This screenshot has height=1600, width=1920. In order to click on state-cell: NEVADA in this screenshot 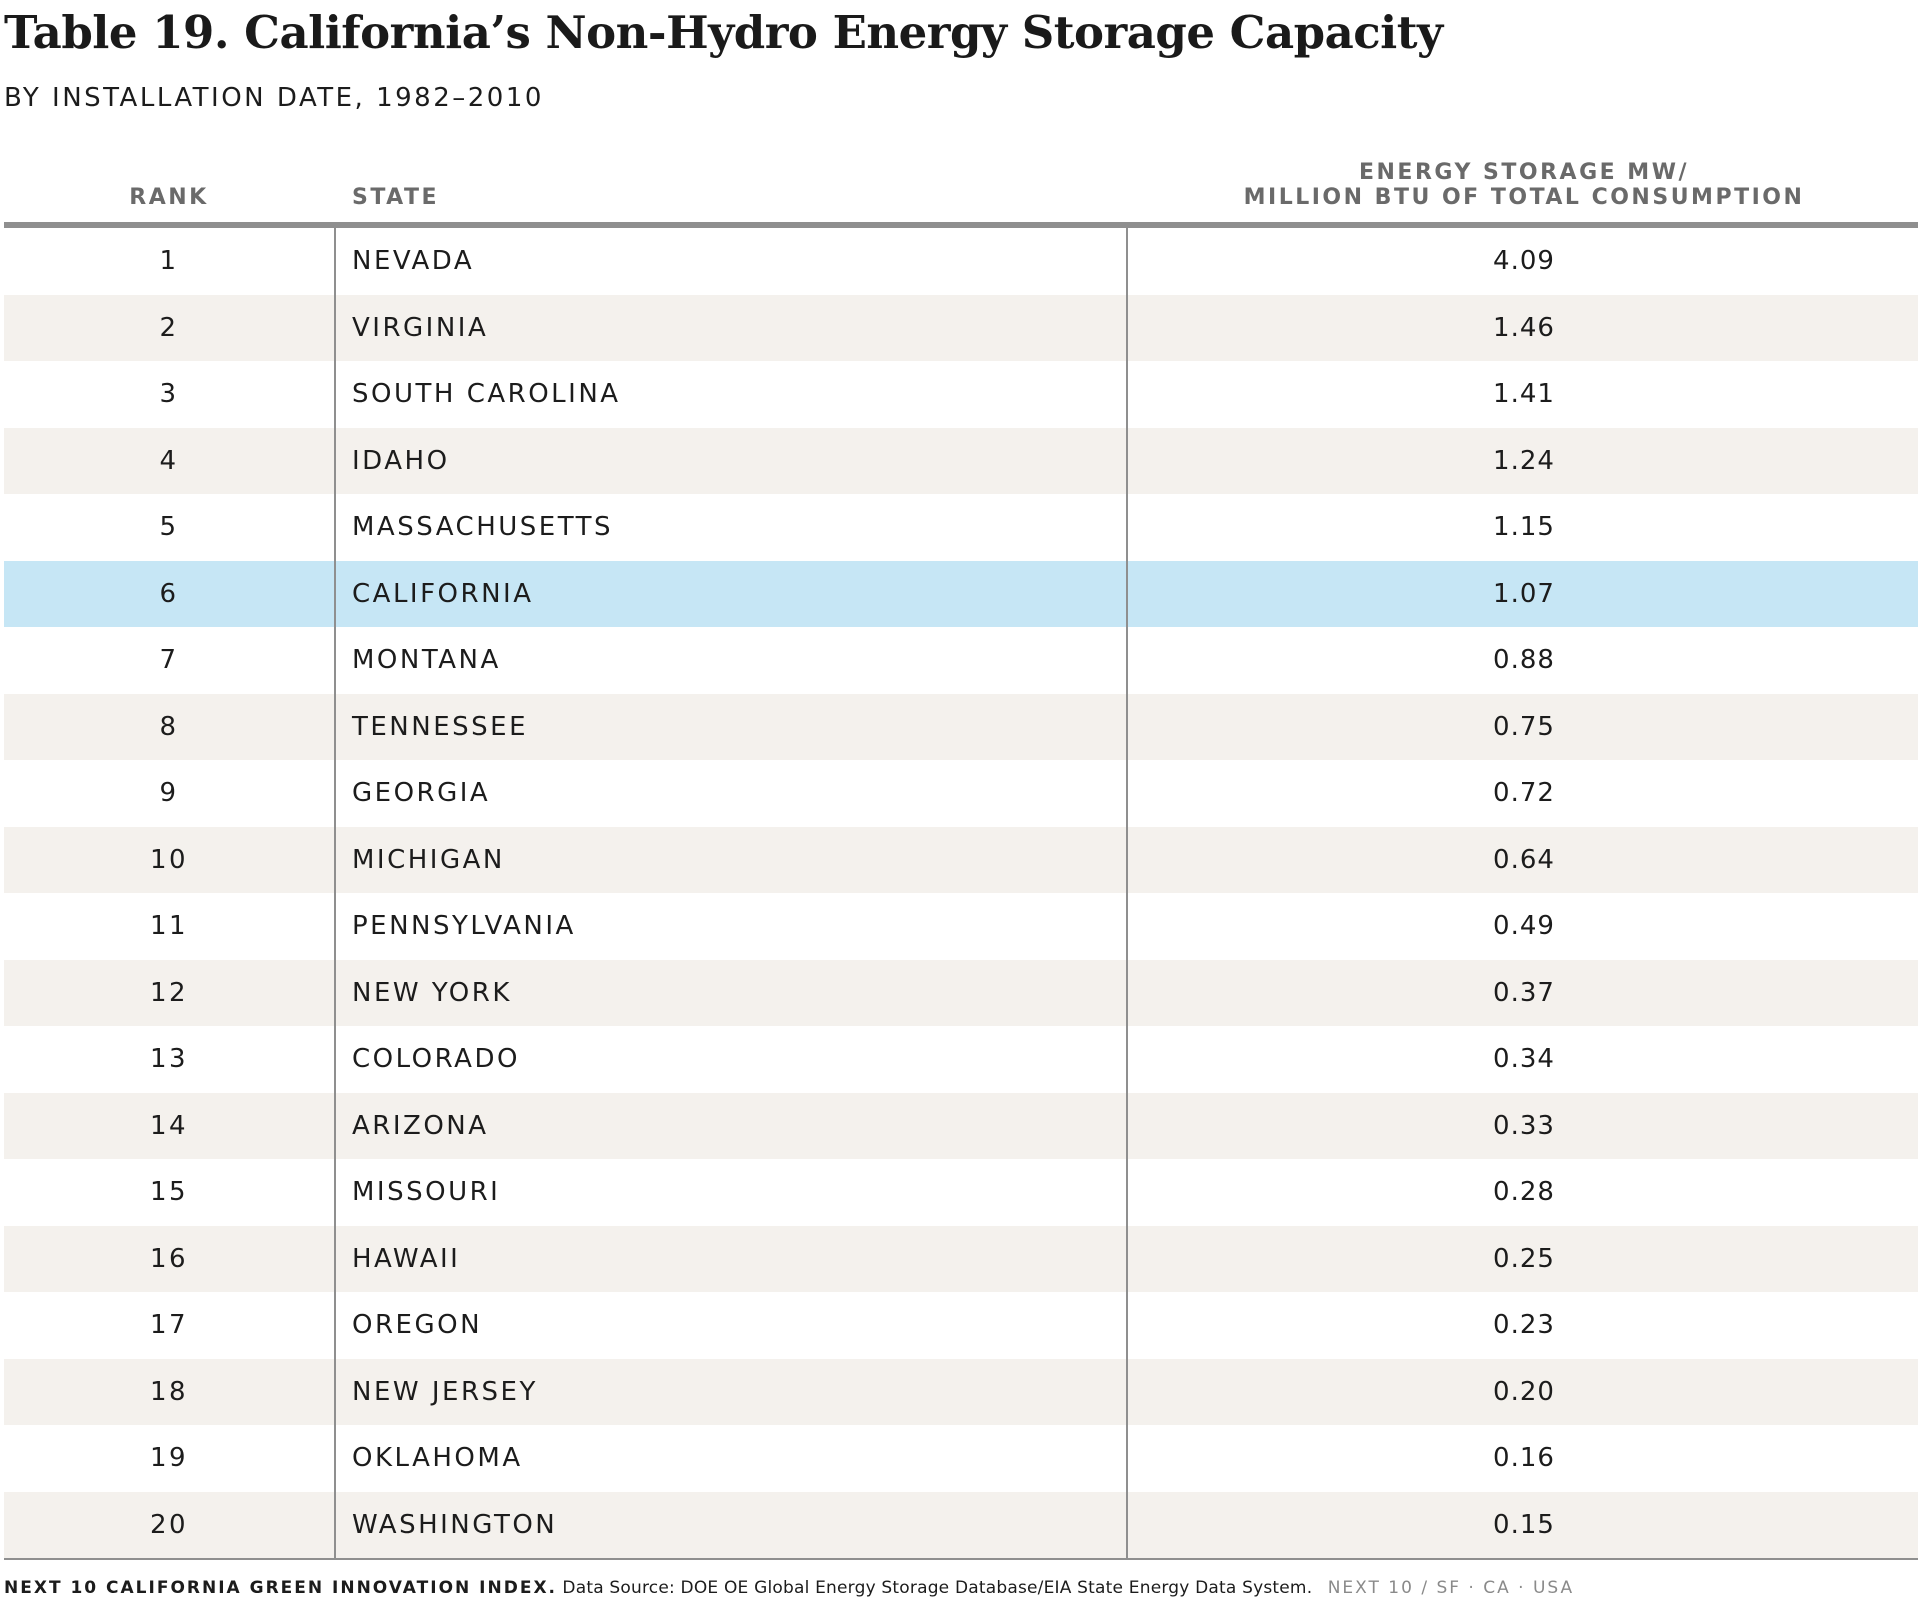, I will do `click(413, 261)`.